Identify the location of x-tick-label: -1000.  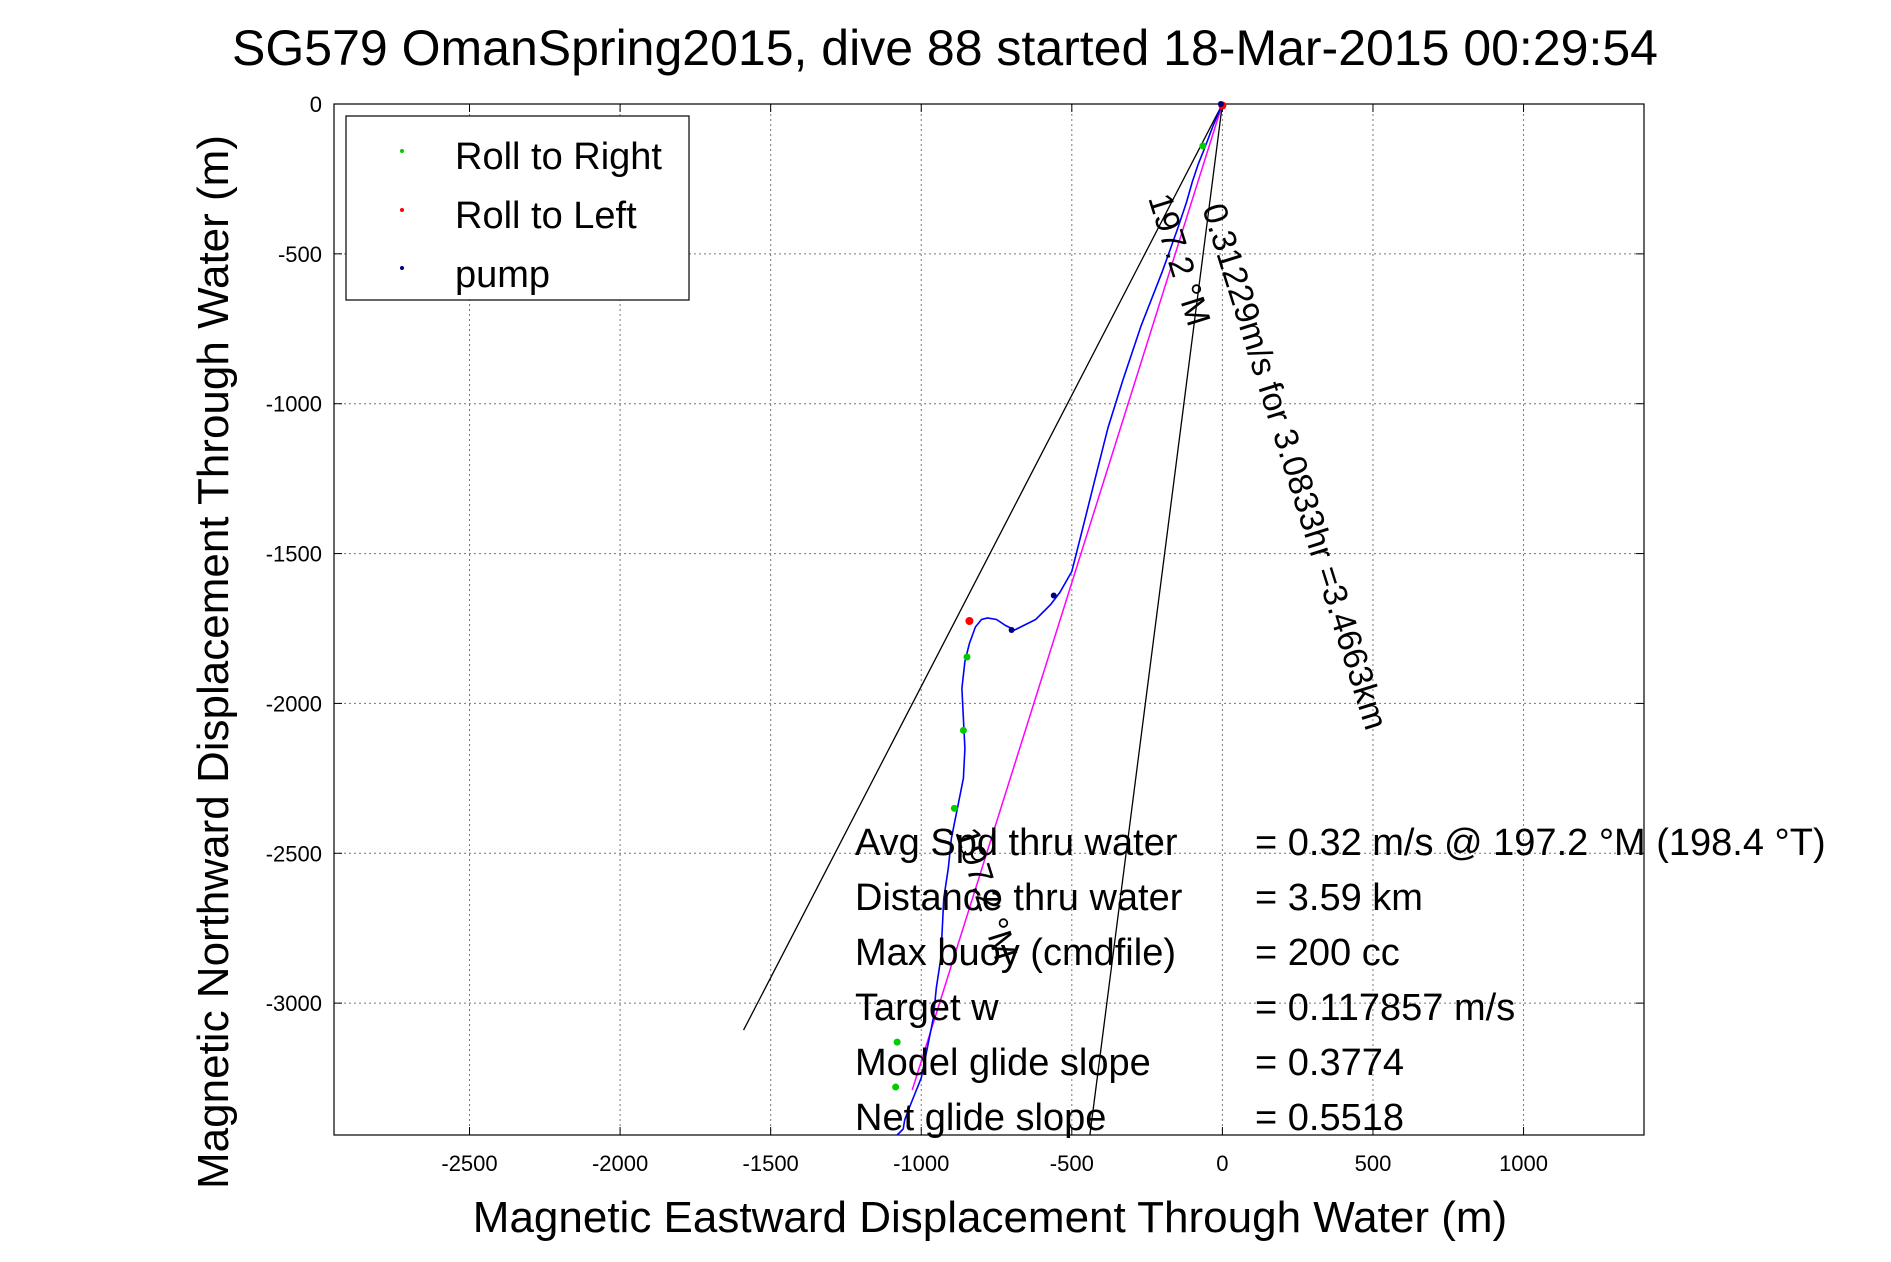
(921, 1163).